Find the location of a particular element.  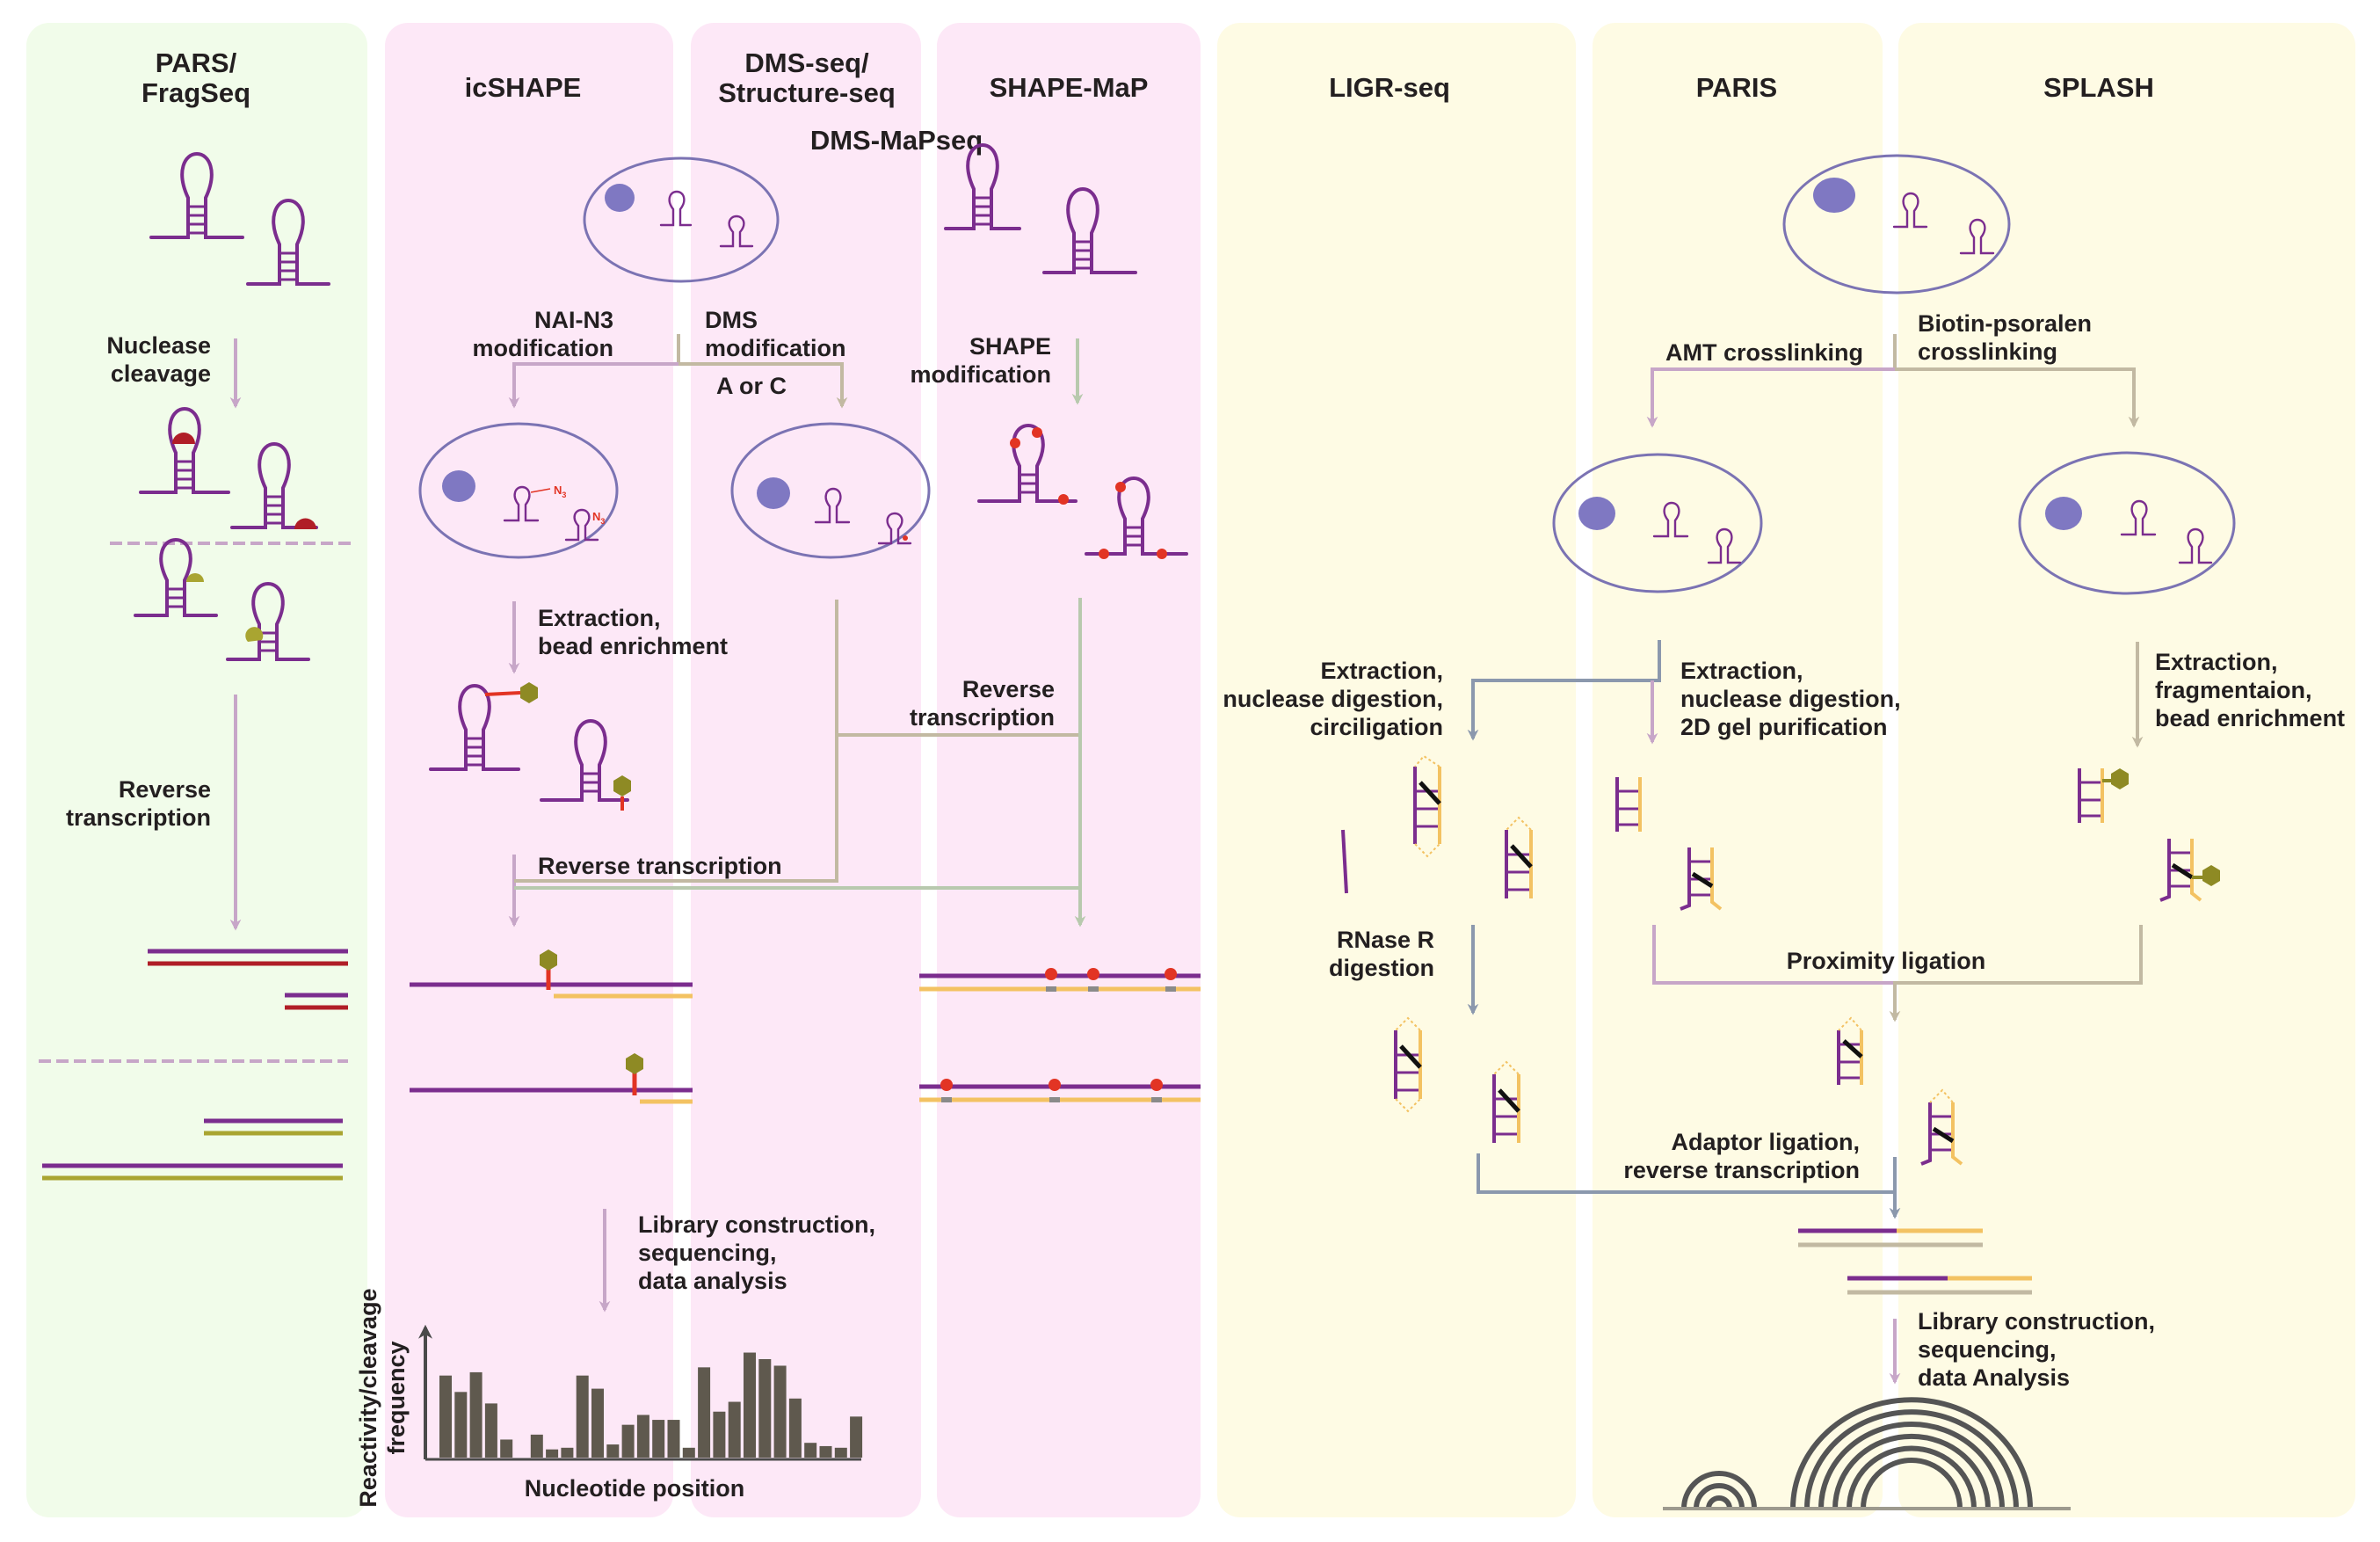

mutation-stars is located at coordinates (1058, 1029).